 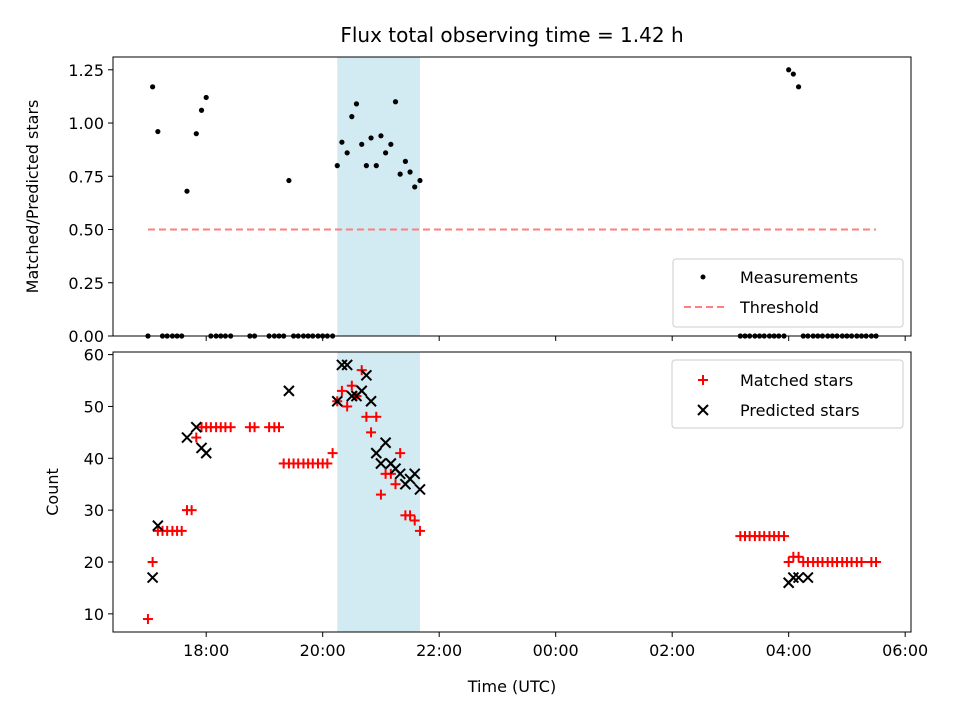 I want to click on y-tick-label: 30, so click(x=94, y=510).